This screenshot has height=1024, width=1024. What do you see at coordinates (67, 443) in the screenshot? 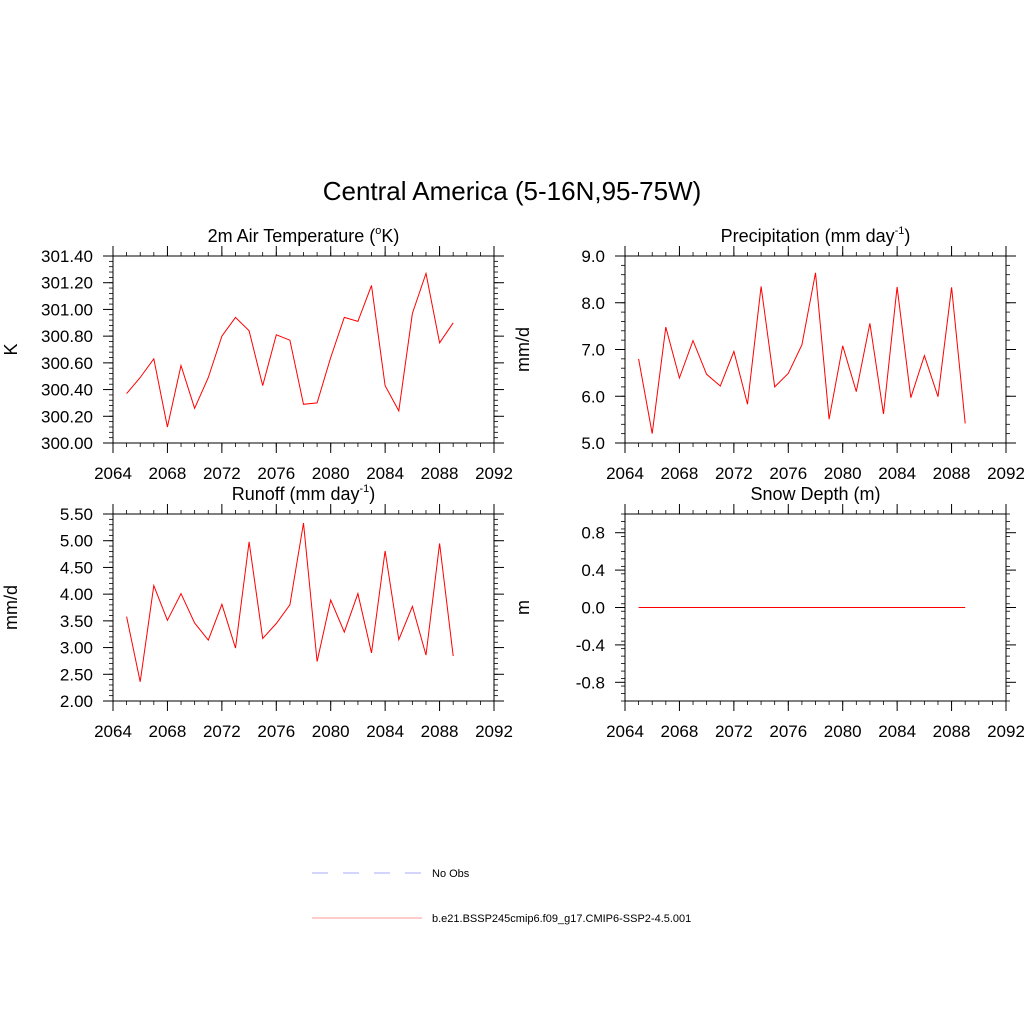
I see `air-temperature-ytick-label: 300.00` at bounding box center [67, 443].